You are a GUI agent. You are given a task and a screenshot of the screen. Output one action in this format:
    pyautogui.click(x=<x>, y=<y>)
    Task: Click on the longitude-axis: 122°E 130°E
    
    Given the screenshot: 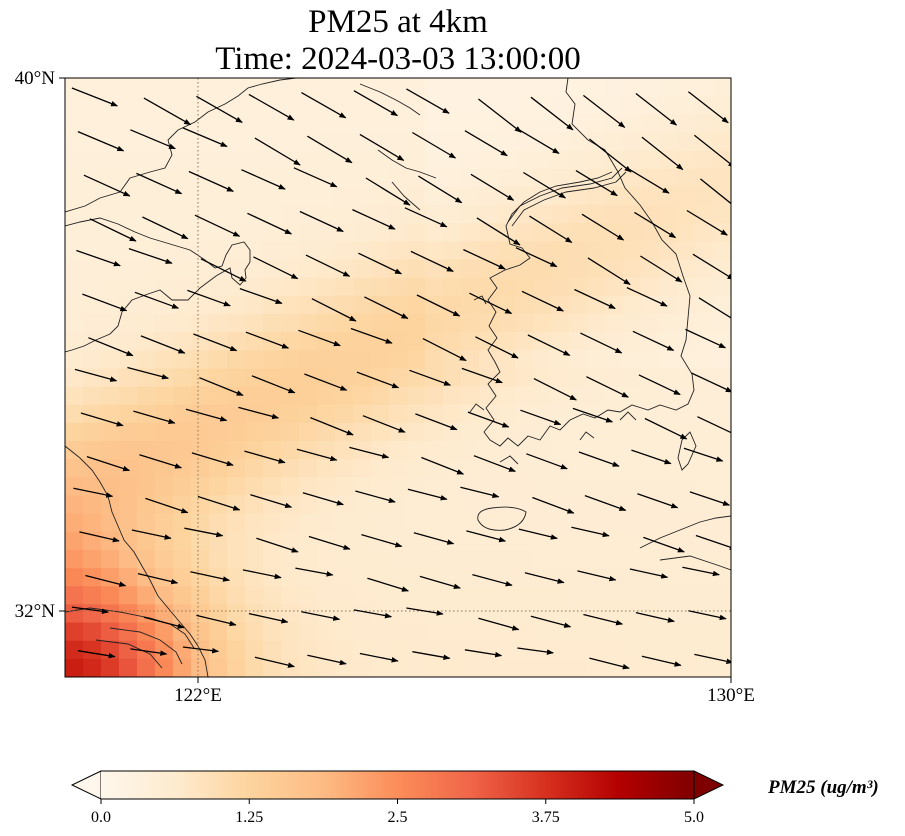 What is the action you would take?
    pyautogui.click(x=464, y=691)
    